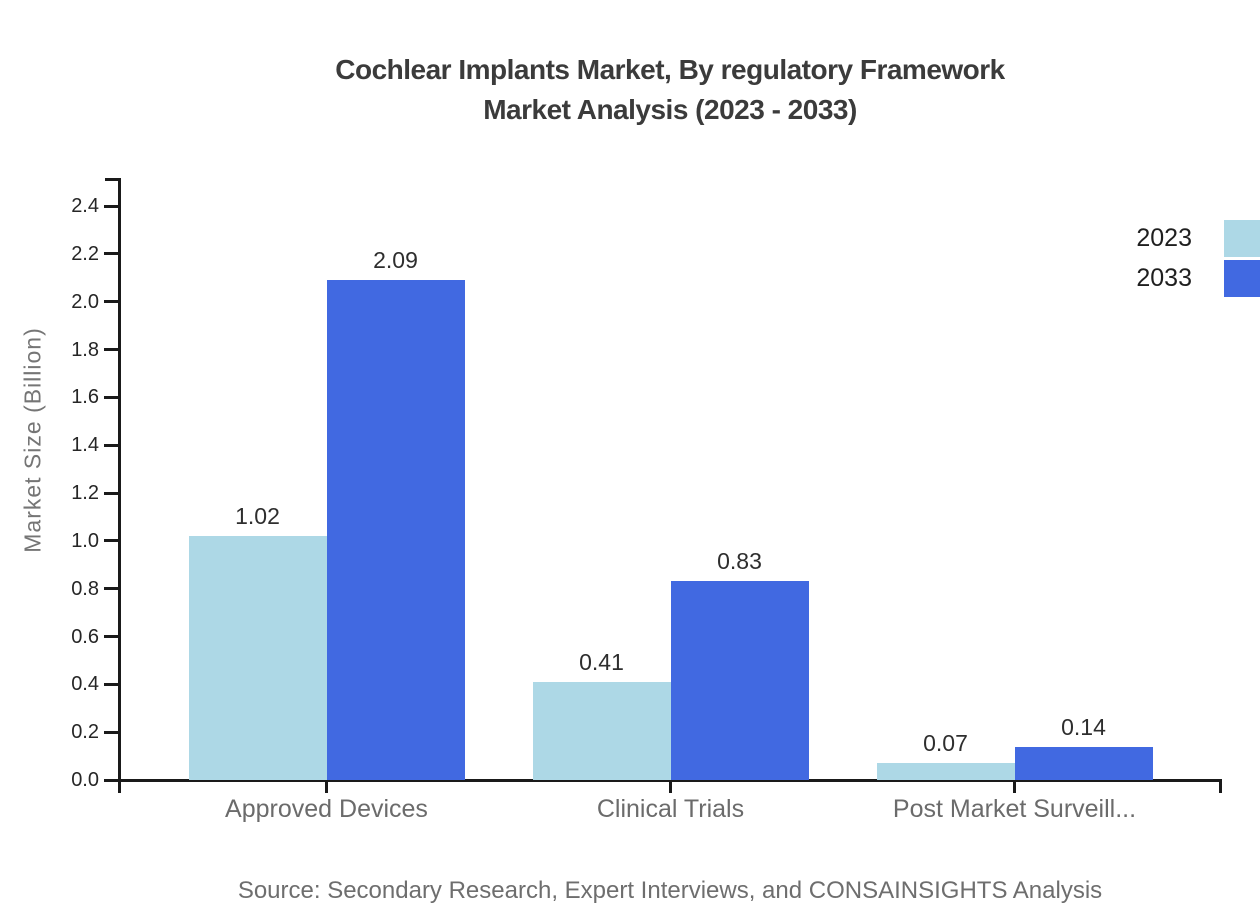  I want to click on y-tick-label: 1.2, so click(85, 493).